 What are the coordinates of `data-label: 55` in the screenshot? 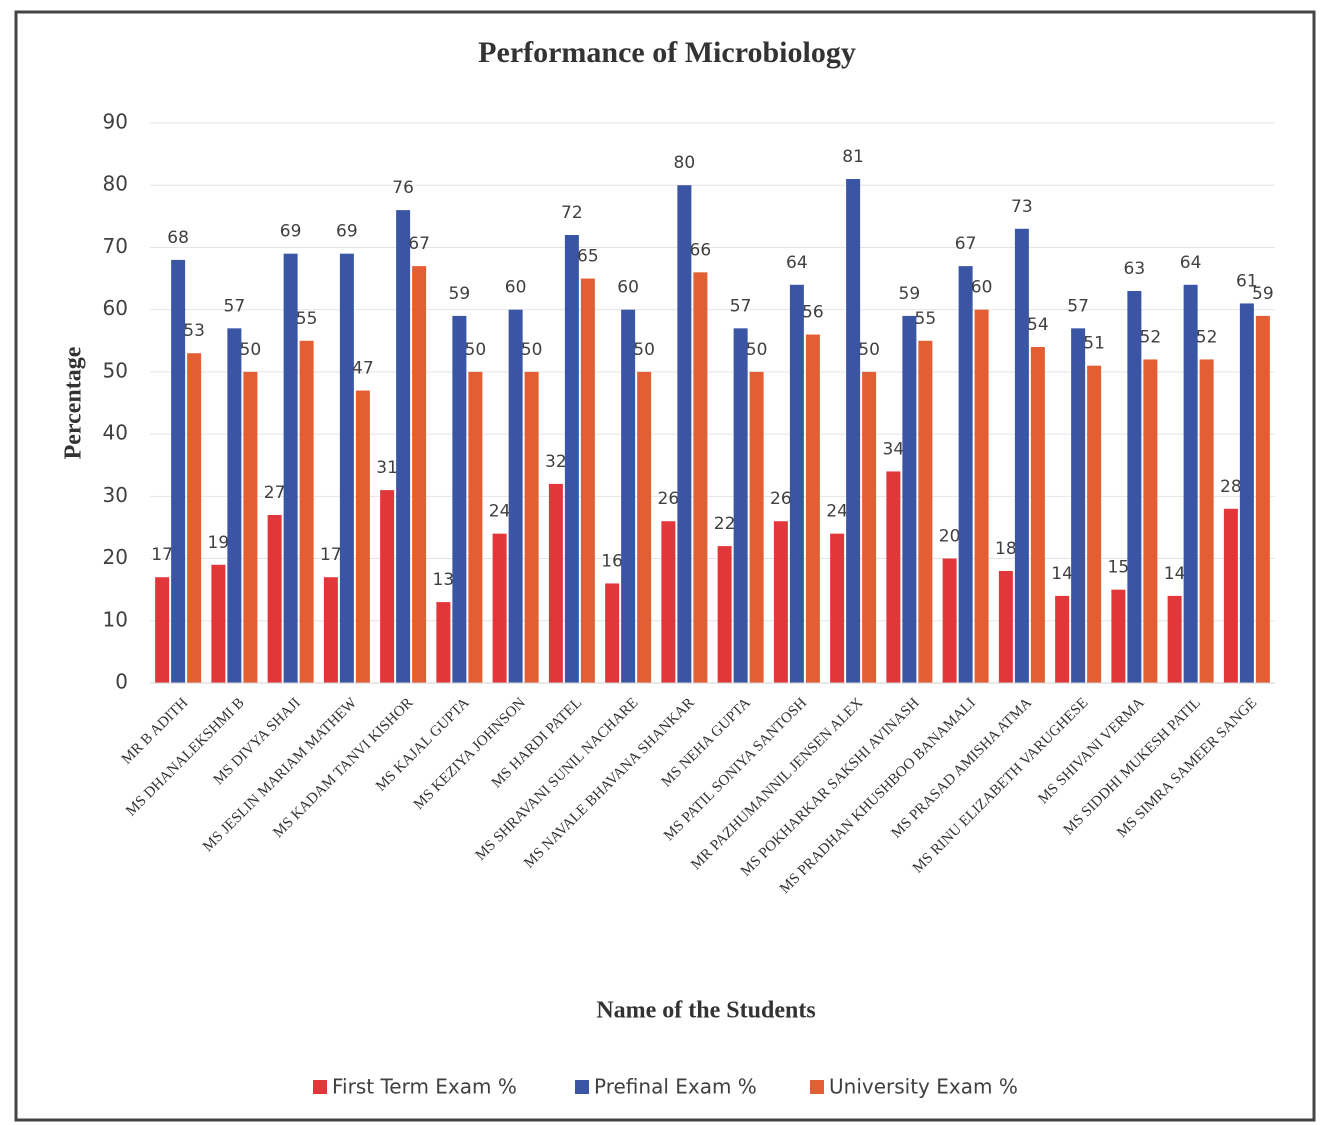 It's located at (926, 319).